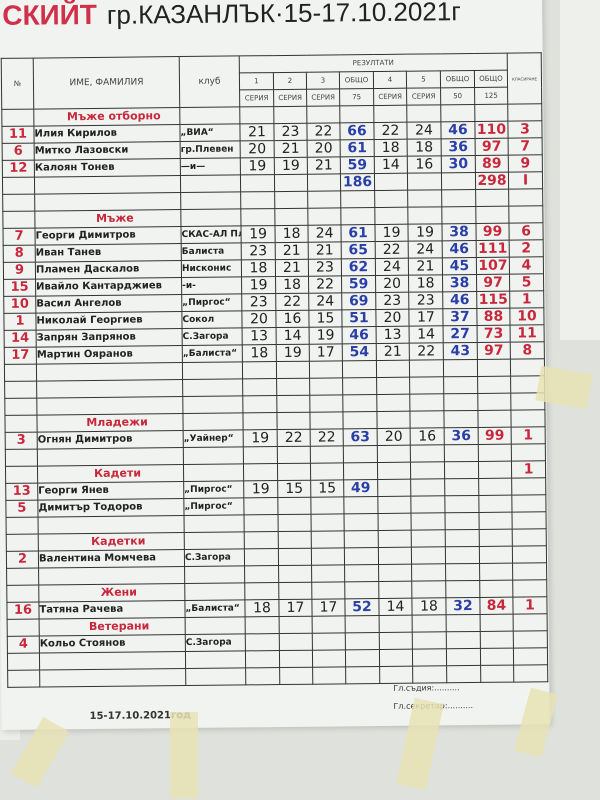 This screenshot has width=600, height=800. What do you see at coordinates (213, 438) in the screenshot?
I see `club: „Уайнер“` at bounding box center [213, 438].